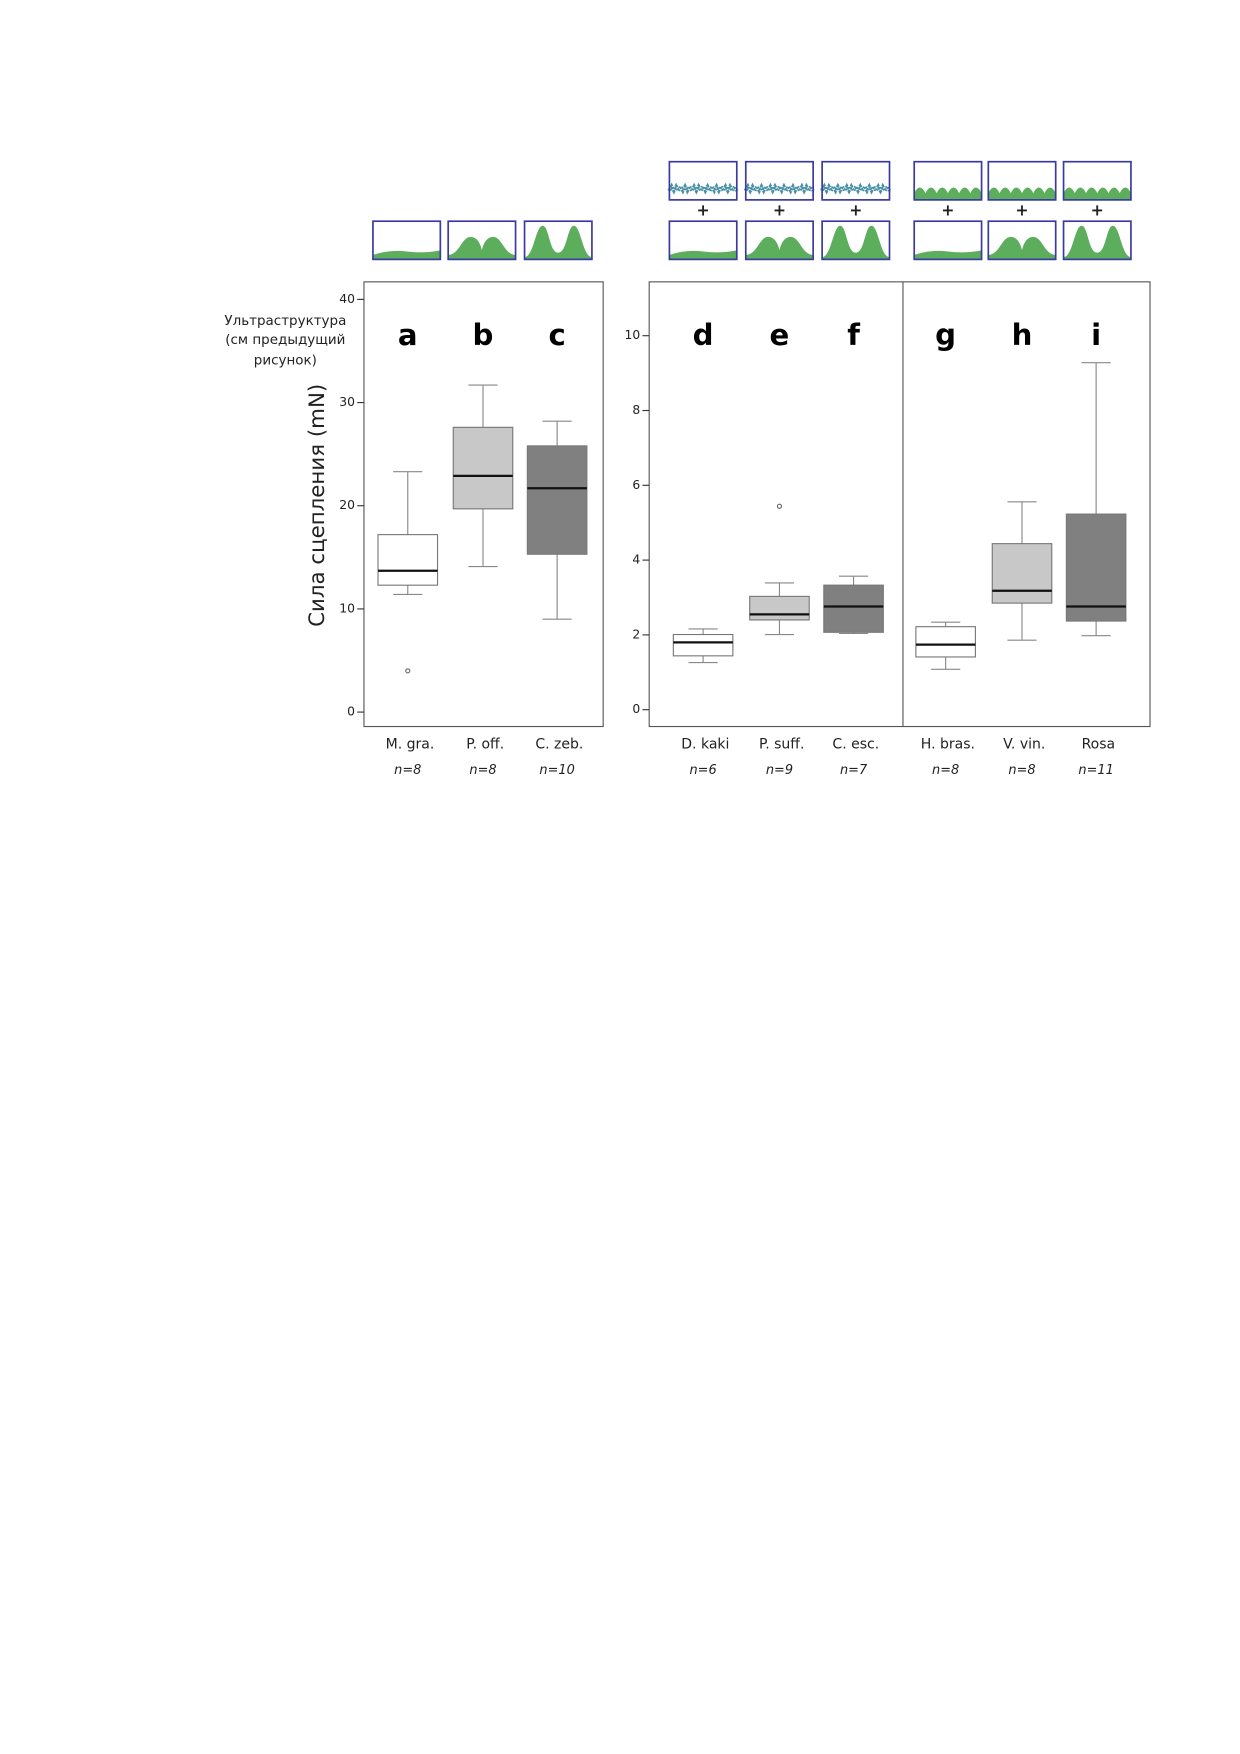 Image resolution: width=1240 pixels, height=1754 pixels. Describe the element at coordinates (1024, 744) in the screenshot. I see `x-tick-label: V. vin.` at that location.